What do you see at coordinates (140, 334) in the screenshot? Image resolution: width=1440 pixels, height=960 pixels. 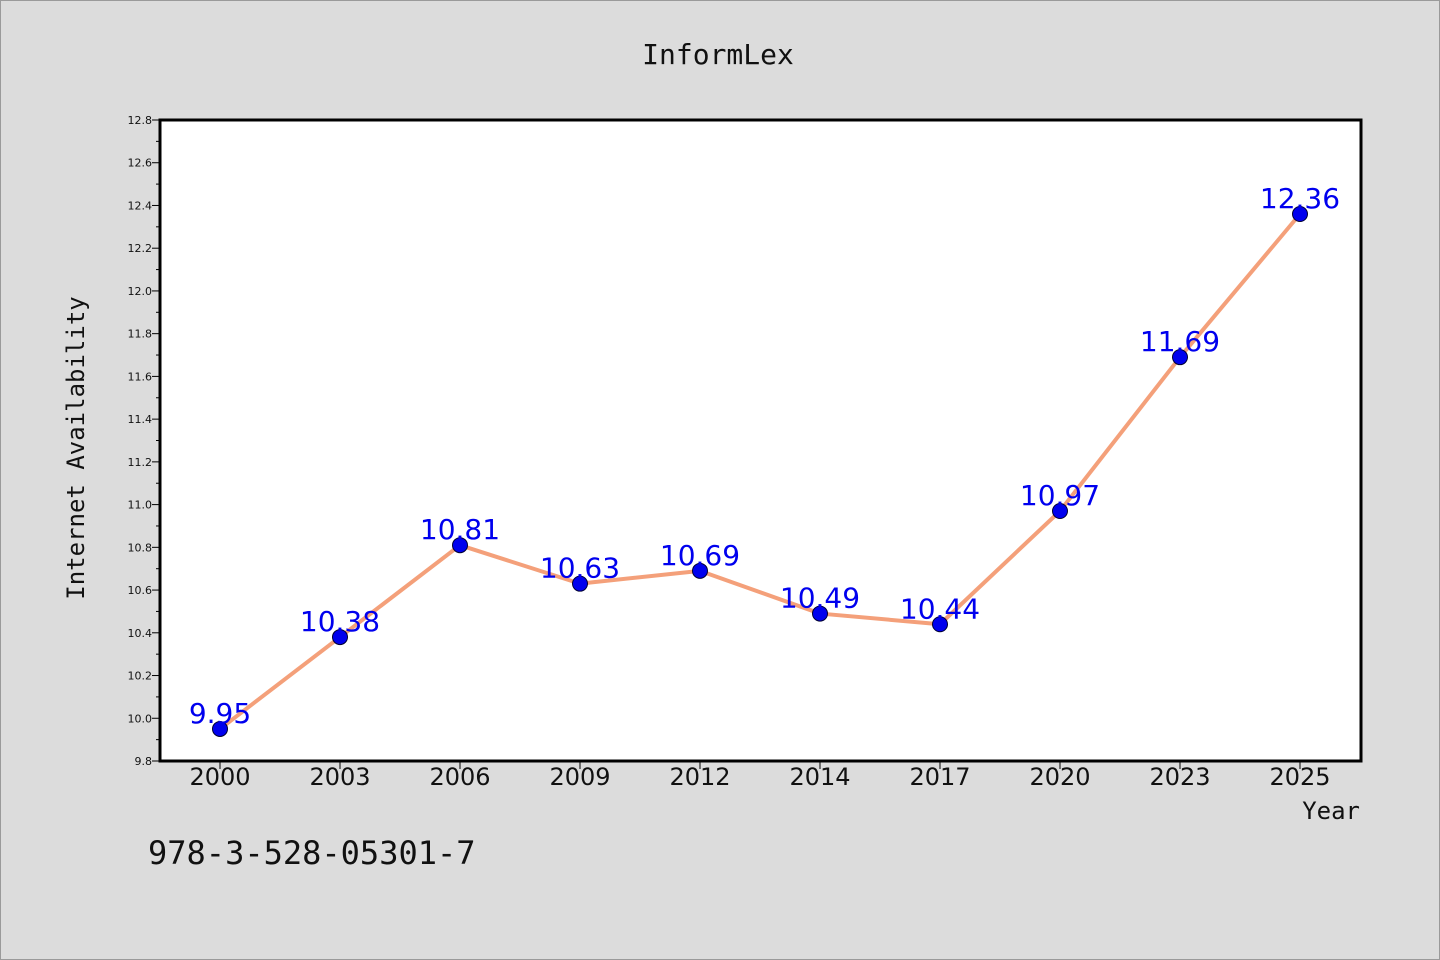 I see `y-tick-label: 11.8` at bounding box center [140, 334].